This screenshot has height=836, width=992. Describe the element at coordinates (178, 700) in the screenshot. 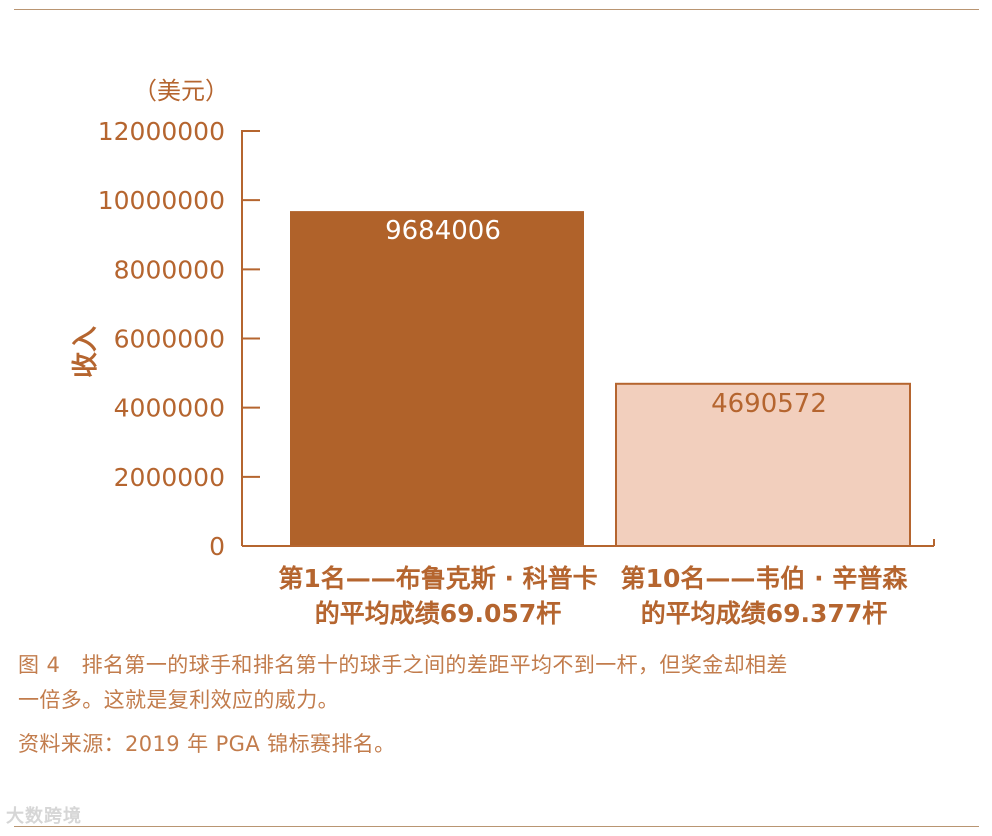

I see `caption-line-2: 一倍多。这就是复利效应的威力。` at that location.